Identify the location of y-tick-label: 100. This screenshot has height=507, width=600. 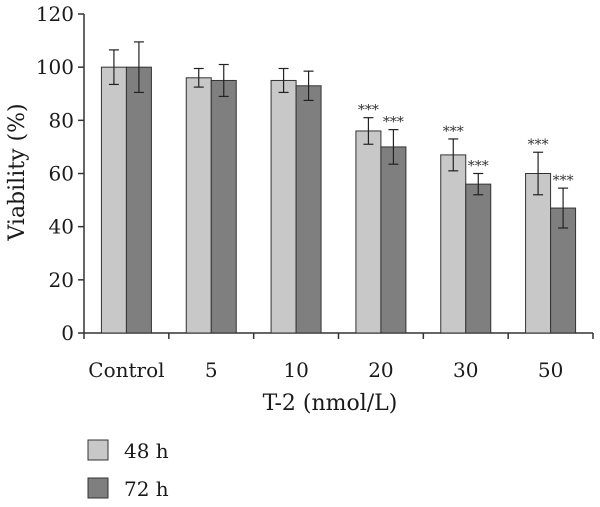
(55, 67).